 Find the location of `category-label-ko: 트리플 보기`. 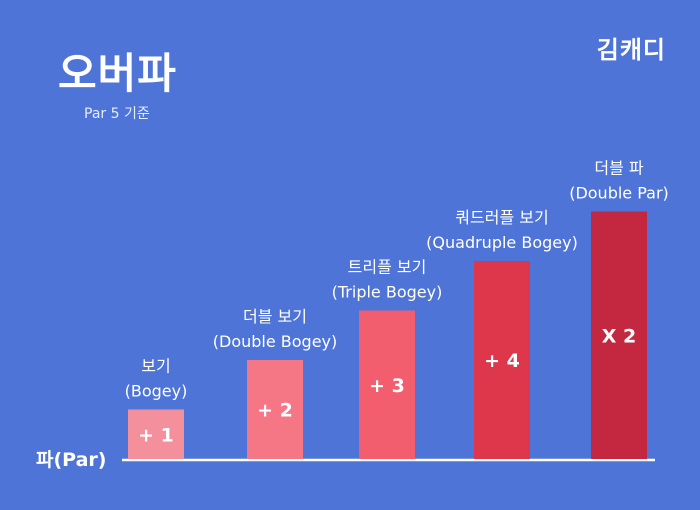

category-label-ko: 트리플 보기 is located at coordinates (387, 267).